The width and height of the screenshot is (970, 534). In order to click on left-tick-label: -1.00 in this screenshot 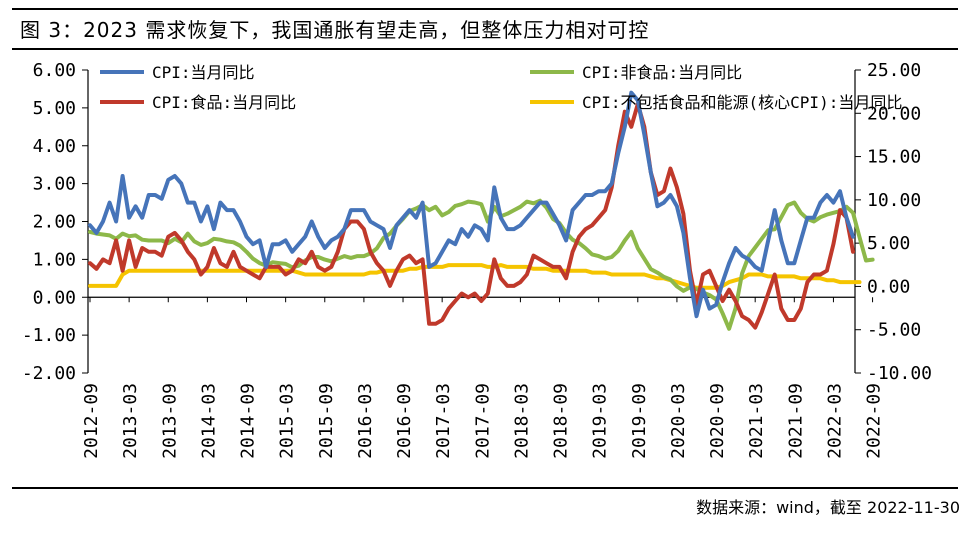, I will do `click(49, 335)`.